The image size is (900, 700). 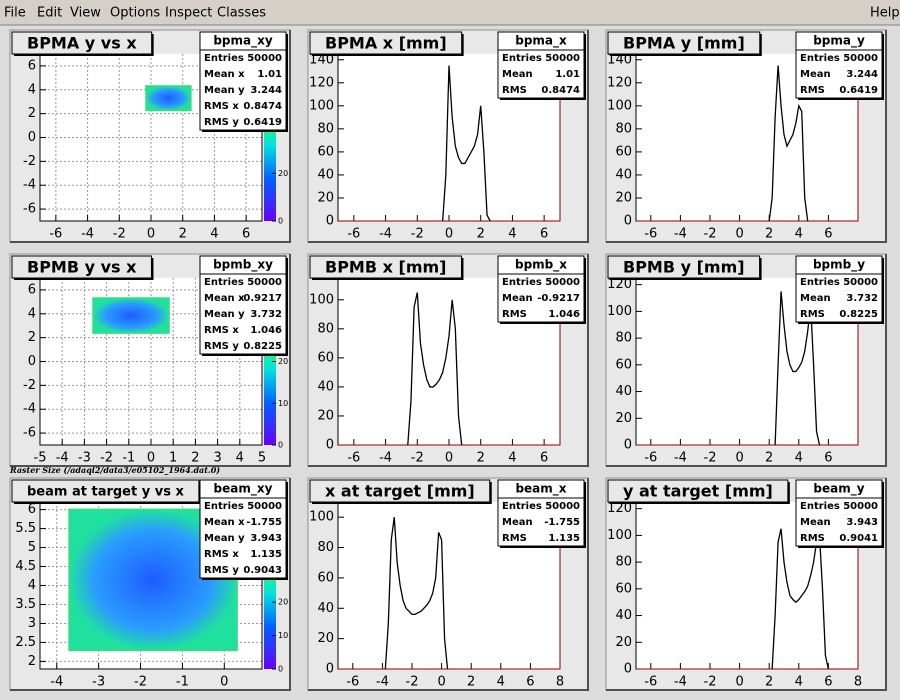 I want to click on stats-value: 1.046, so click(x=564, y=314).